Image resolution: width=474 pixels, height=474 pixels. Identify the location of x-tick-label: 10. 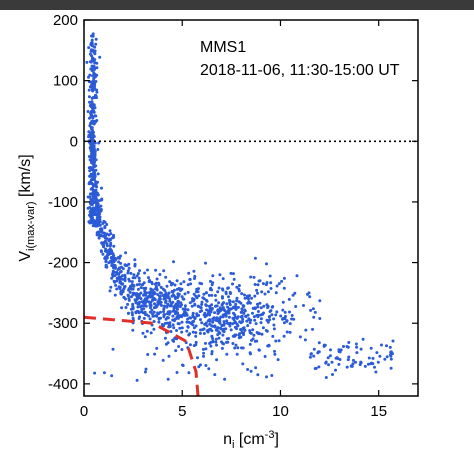
(280, 411).